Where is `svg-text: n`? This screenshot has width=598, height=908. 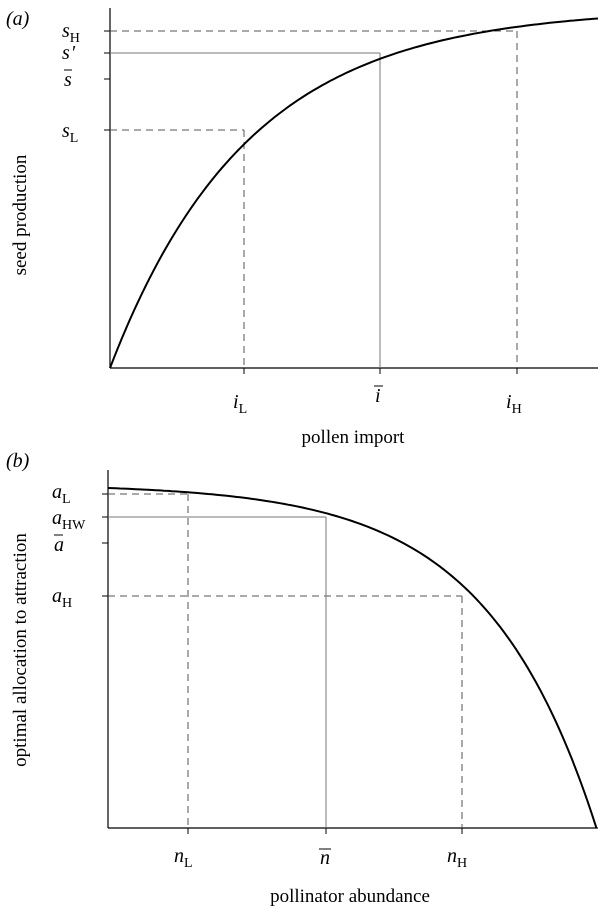
svg-text: n is located at coordinates (325, 858).